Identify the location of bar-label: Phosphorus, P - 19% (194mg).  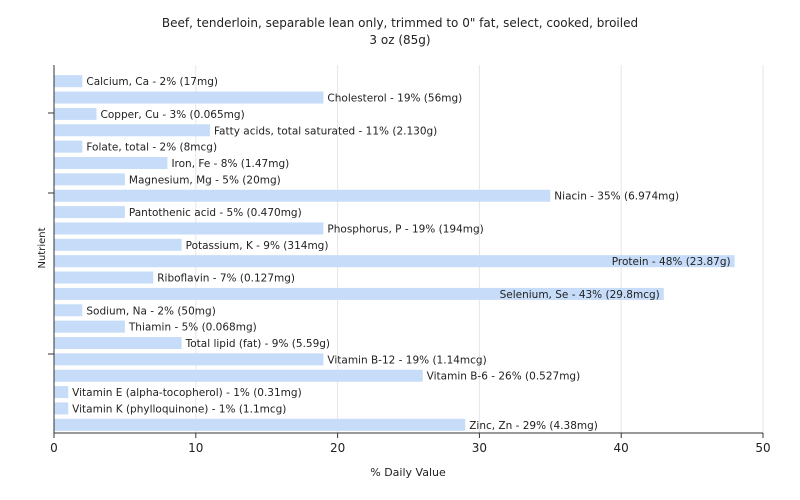
(405, 229).